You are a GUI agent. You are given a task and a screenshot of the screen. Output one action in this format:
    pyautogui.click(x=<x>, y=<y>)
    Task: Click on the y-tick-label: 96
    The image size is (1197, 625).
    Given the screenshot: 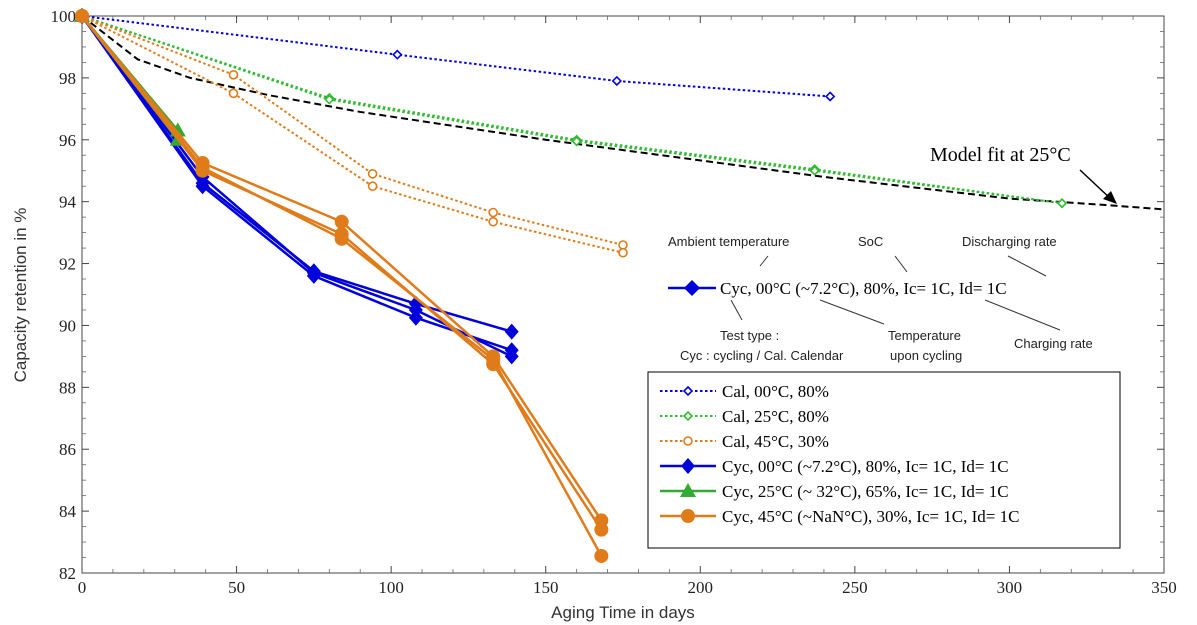 What is the action you would take?
    pyautogui.click(x=67, y=140)
    